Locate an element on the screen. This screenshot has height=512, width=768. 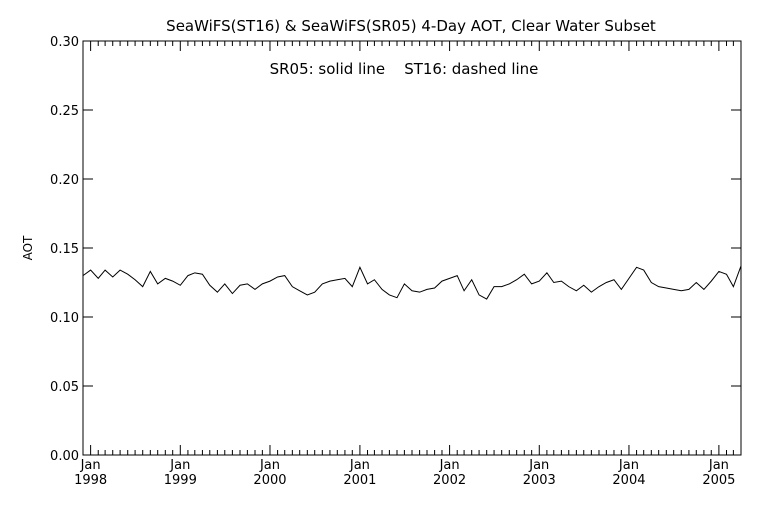
y-tick-label: 0.00 is located at coordinates (64, 456).